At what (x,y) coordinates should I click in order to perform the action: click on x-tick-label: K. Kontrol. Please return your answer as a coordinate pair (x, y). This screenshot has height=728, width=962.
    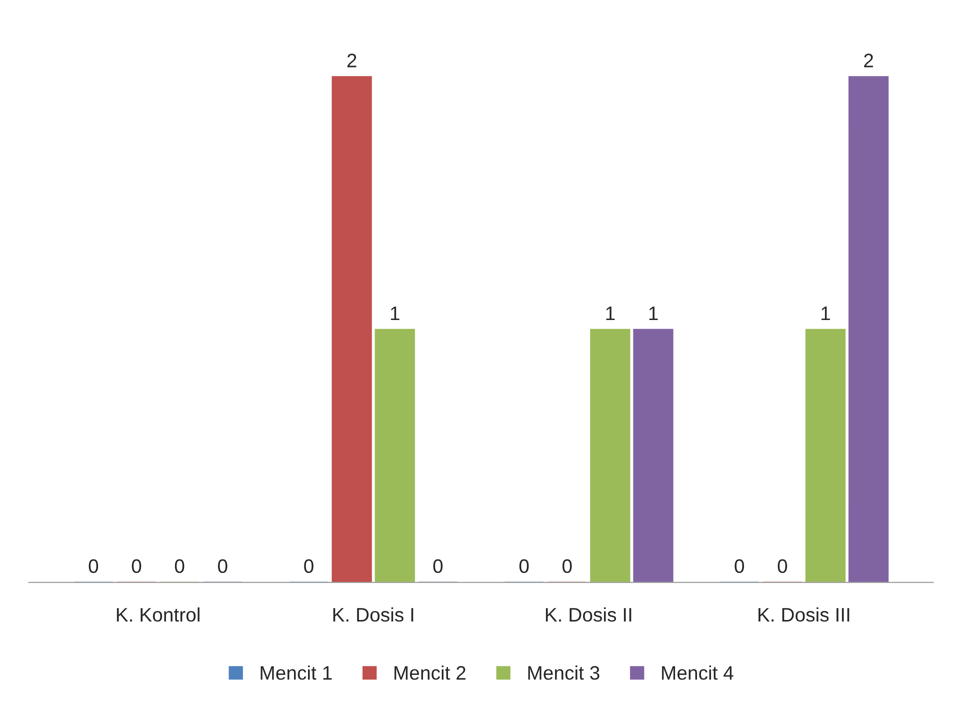
    Looking at the image, I should click on (158, 614).